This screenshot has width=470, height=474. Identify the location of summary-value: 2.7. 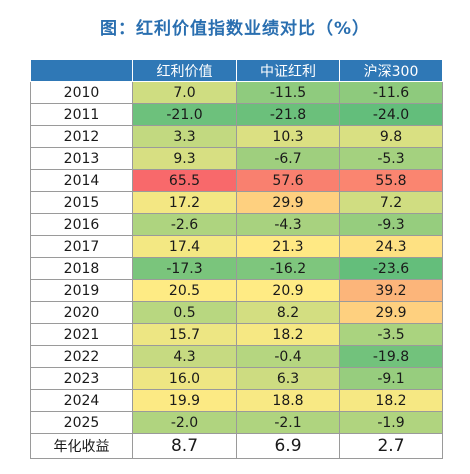
(391, 446).